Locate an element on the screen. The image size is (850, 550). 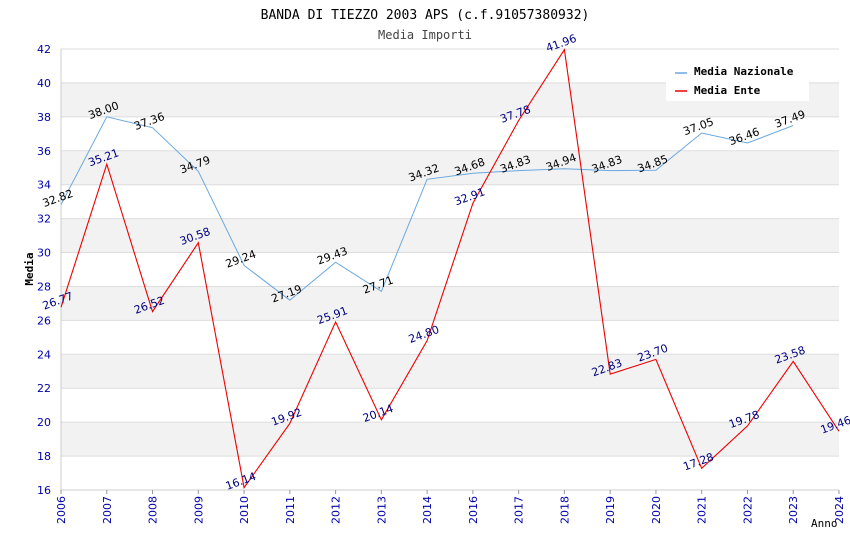
legend-label-media-nazionale: Media Nazionale is located at coordinates (744, 71).